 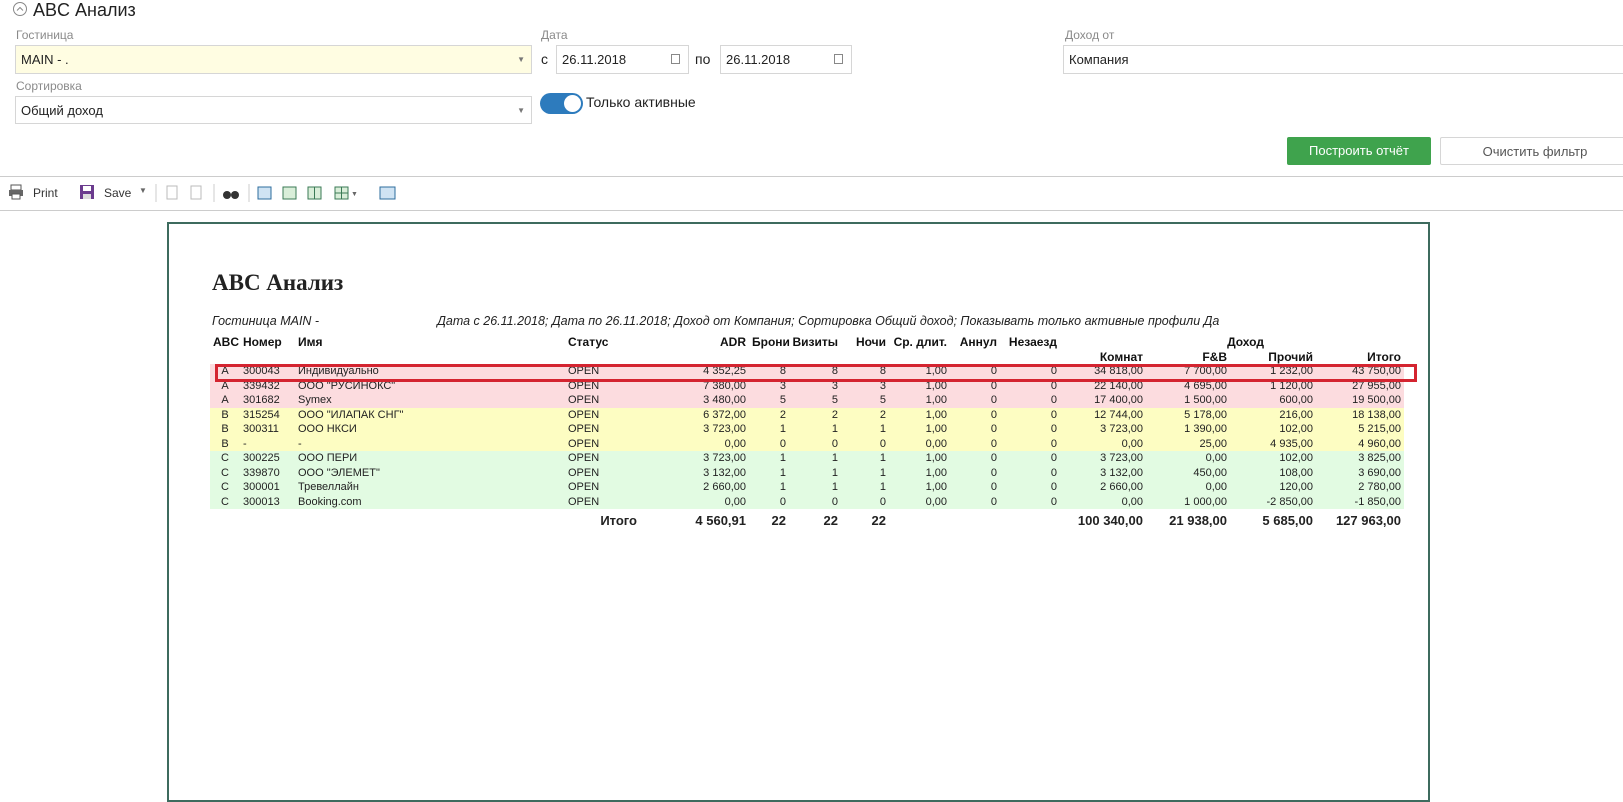 I want to click on date-to-label: по, so click(x=703, y=59).